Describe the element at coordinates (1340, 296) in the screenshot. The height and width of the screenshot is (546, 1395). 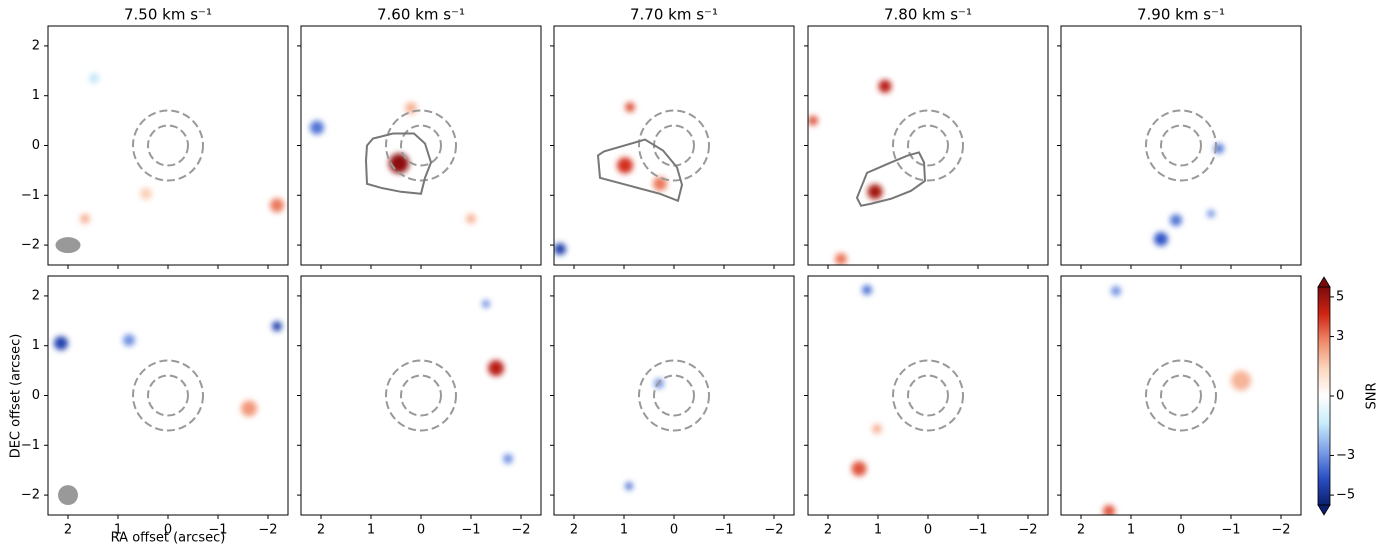
I see `colorbar-tick-label: 5` at that location.